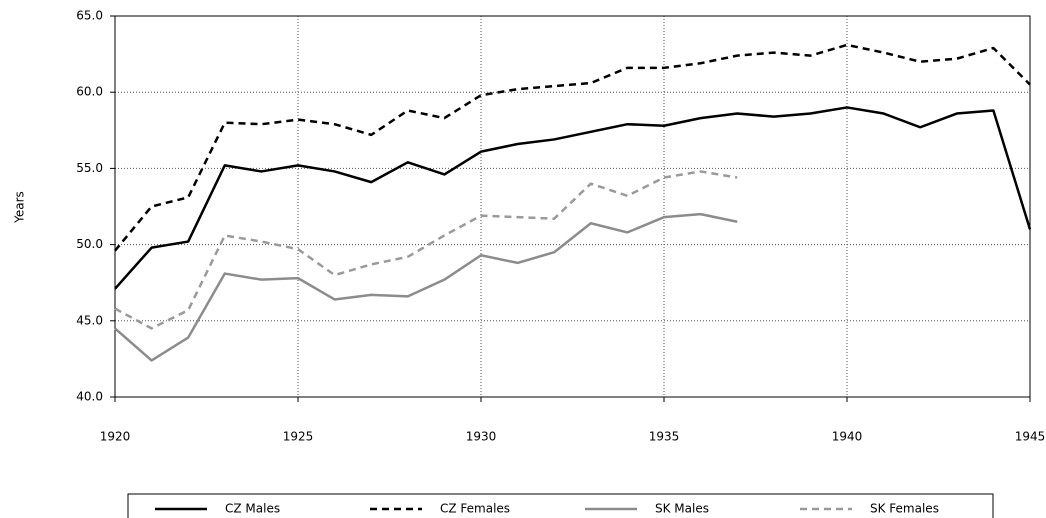 The width and height of the screenshot is (1046, 518). What do you see at coordinates (847, 437) in the screenshot?
I see `x-tick-label: 1940` at bounding box center [847, 437].